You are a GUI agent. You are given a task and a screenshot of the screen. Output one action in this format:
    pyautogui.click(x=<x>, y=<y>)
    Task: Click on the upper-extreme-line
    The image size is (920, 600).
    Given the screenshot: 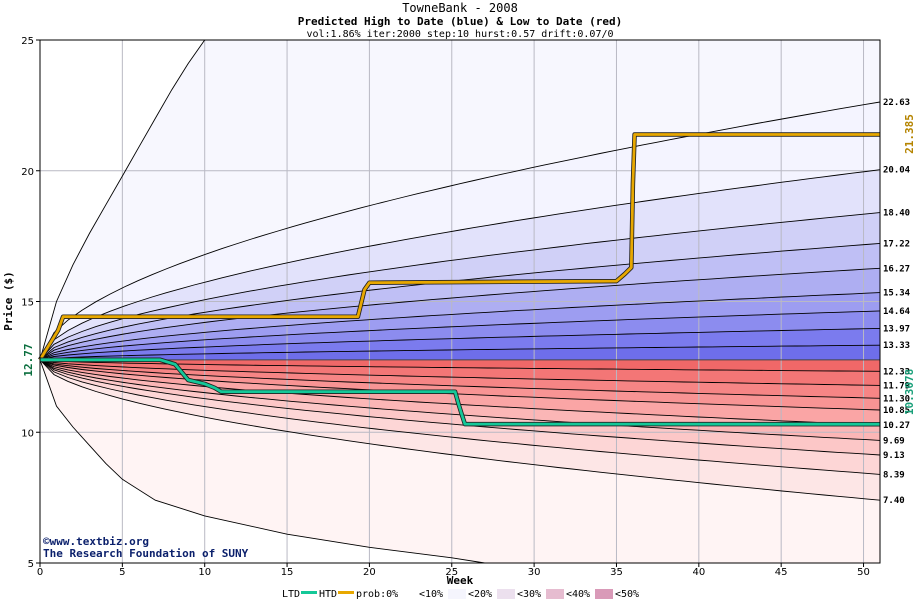 What is the action you would take?
    pyautogui.click(x=122, y=199)
    